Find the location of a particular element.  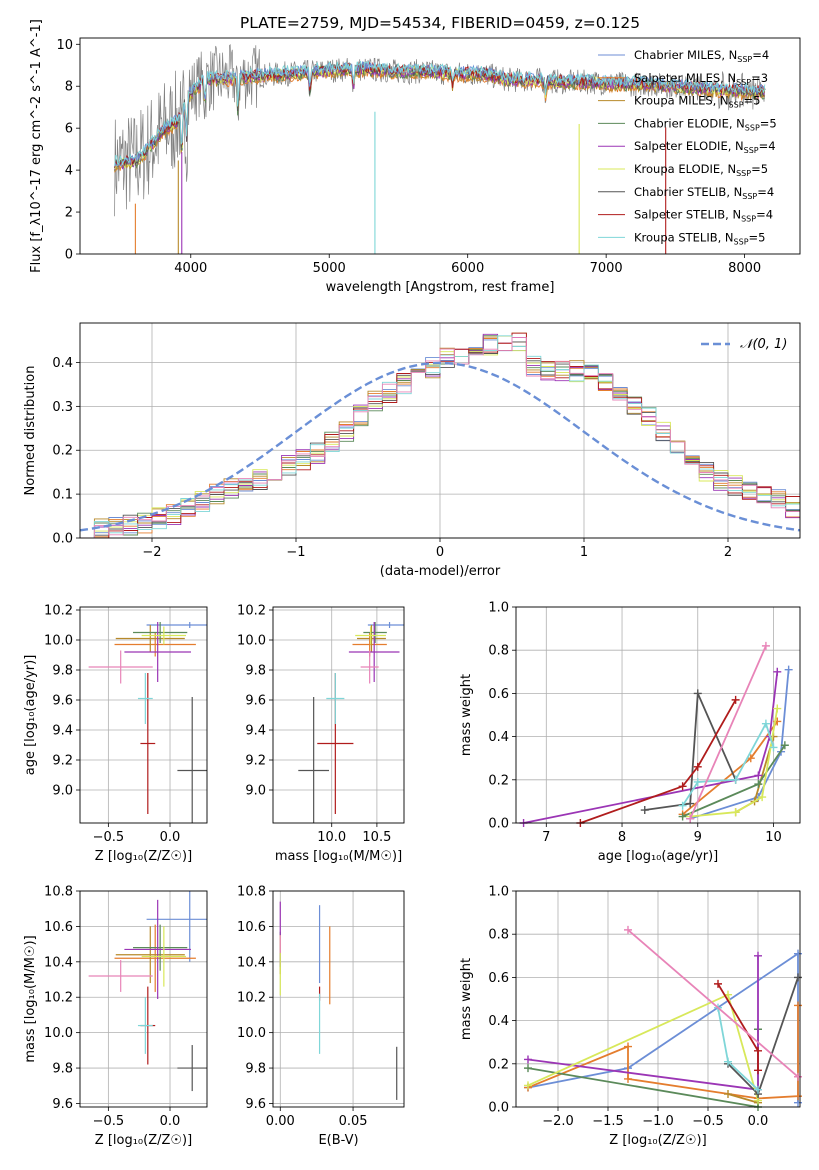

x-tick-label: 0.0 is located at coordinates (170, 1121).